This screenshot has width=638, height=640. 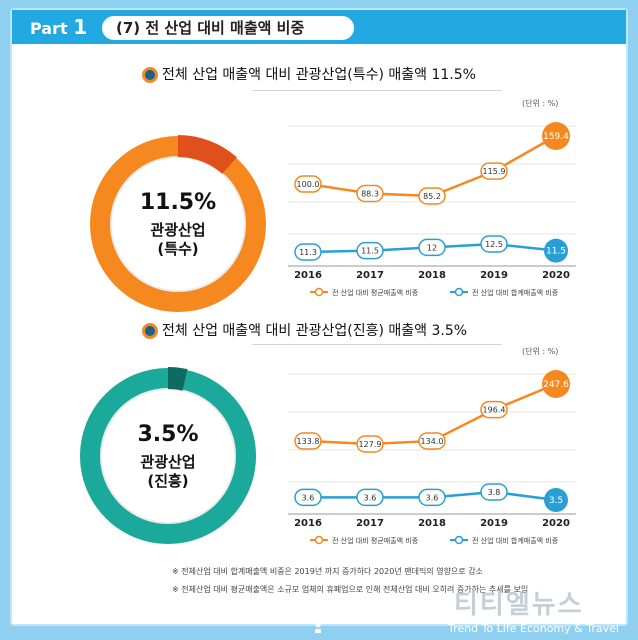 I want to click on data-label: 100.0, so click(x=308, y=184).